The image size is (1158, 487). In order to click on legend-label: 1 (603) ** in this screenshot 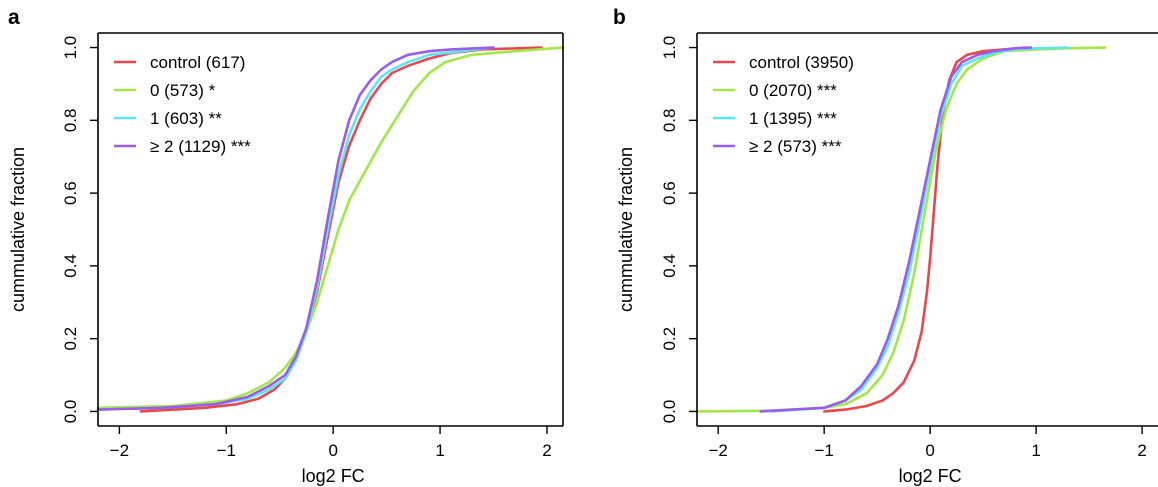, I will do `click(186, 118)`.